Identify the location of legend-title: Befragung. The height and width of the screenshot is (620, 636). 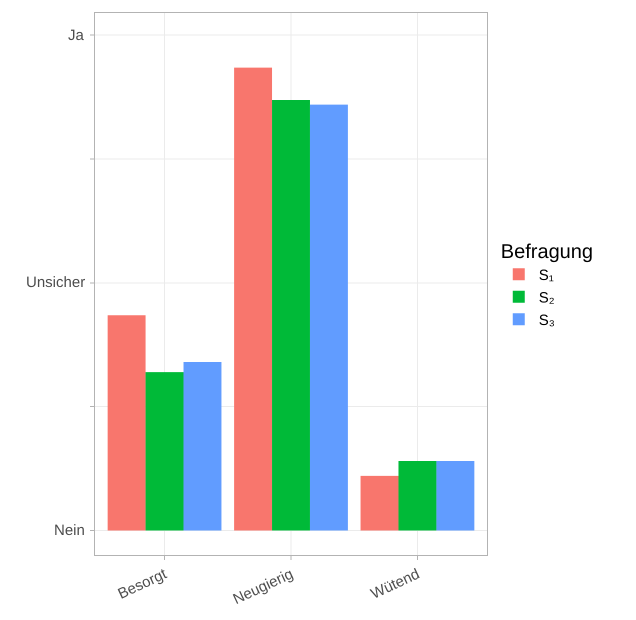
(547, 252).